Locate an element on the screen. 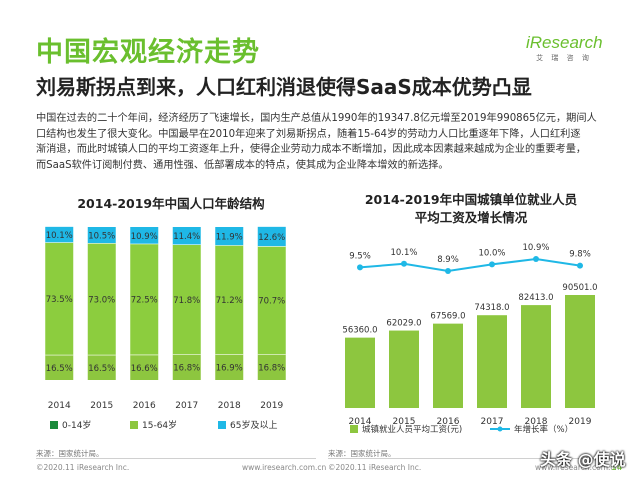 The image size is (640, 480). left-footer-copyright: ©2020.11 iResearch Inc. is located at coordinates (83, 467).